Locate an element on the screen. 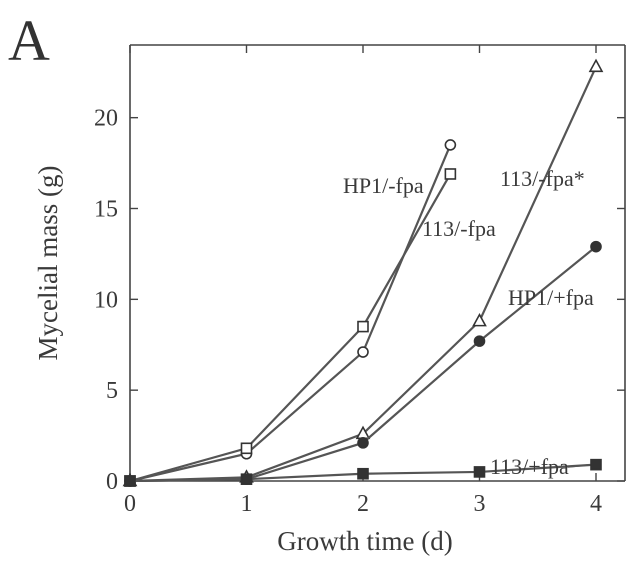 The image size is (635, 562). y-tick-label-1: 5 is located at coordinates (112, 391).